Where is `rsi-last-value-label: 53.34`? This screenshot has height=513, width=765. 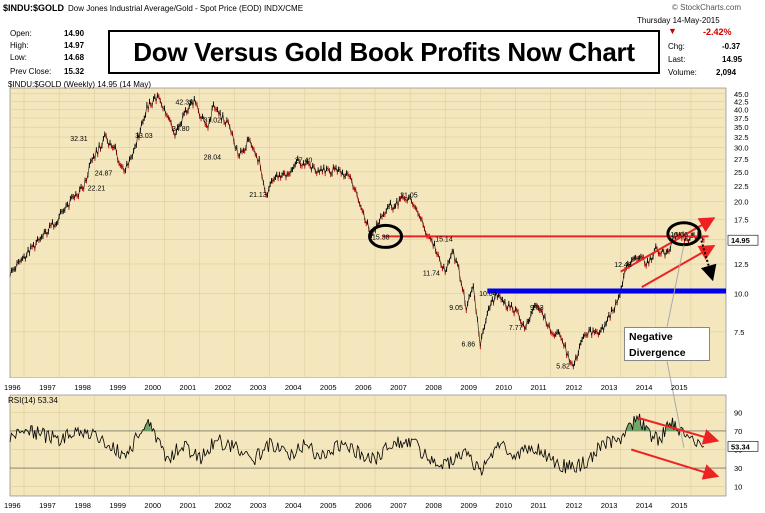 rsi-last-value-label: 53.34 is located at coordinates (741, 446).